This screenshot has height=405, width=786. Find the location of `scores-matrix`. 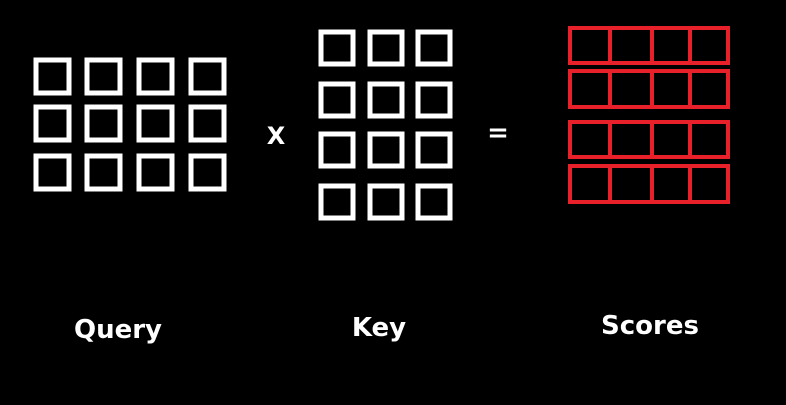

scores-matrix is located at coordinates (649, 115).